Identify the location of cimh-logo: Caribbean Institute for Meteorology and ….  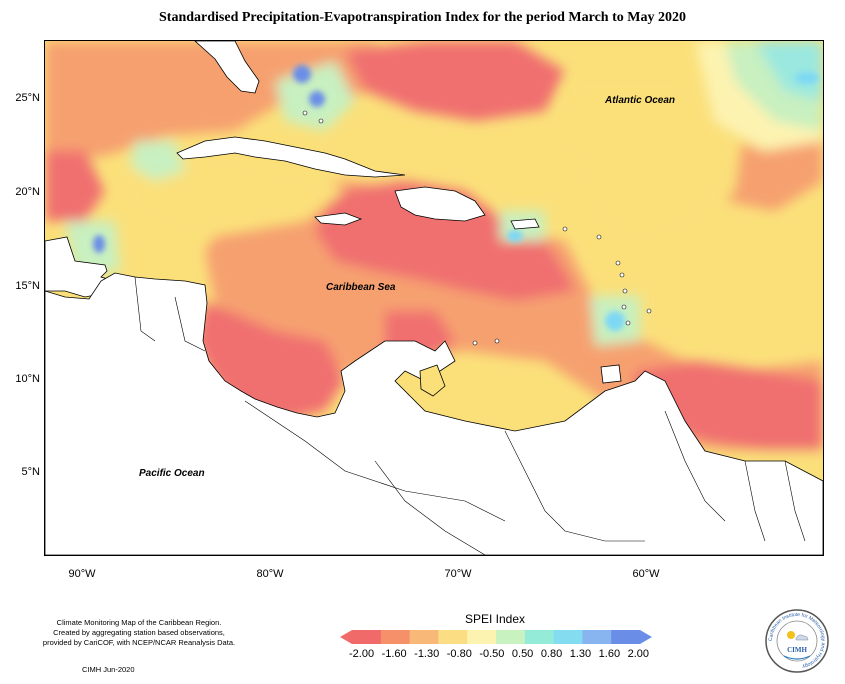
(797, 641).